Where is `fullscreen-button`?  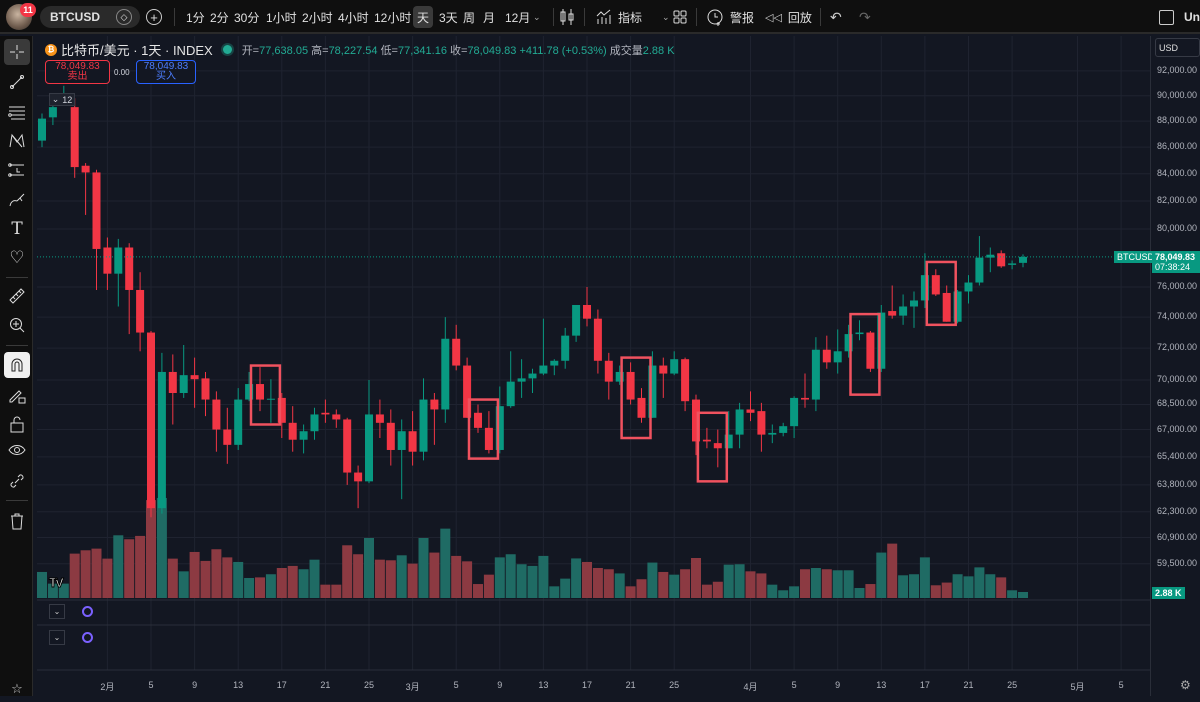 fullscreen-button is located at coordinates (1166, 17).